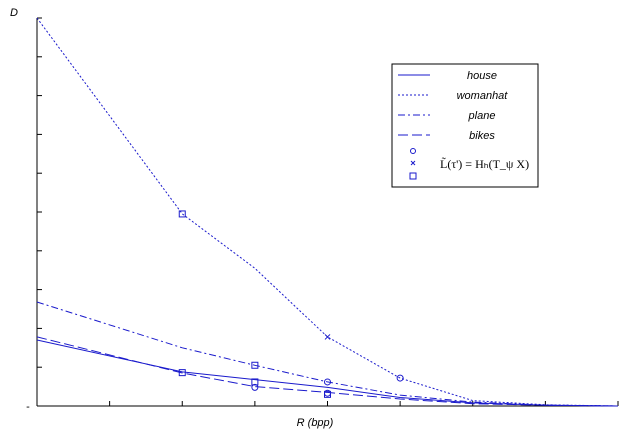  Describe the element at coordinates (14, 13) in the screenshot. I see `y-axis-label: D` at that location.